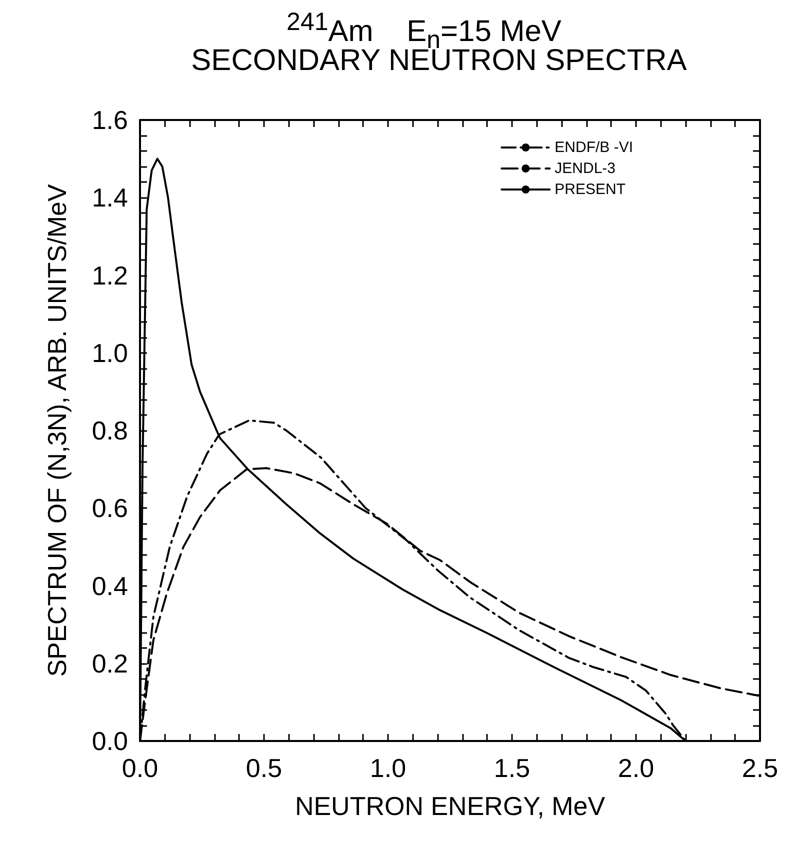 This screenshot has width=788, height=858. Describe the element at coordinates (636, 768) in the screenshot. I see `x-tick-label: 2.0` at that location.